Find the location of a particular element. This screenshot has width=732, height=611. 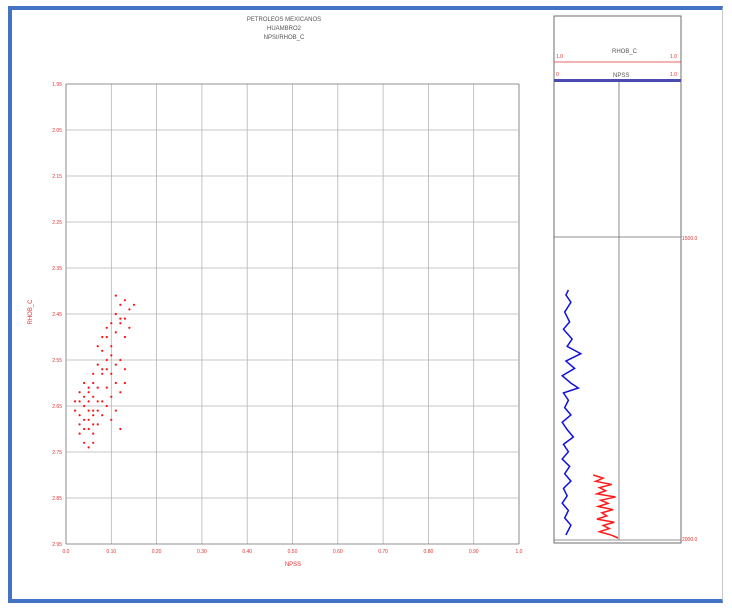

y-tick-label: 2.65 is located at coordinates (57, 407).